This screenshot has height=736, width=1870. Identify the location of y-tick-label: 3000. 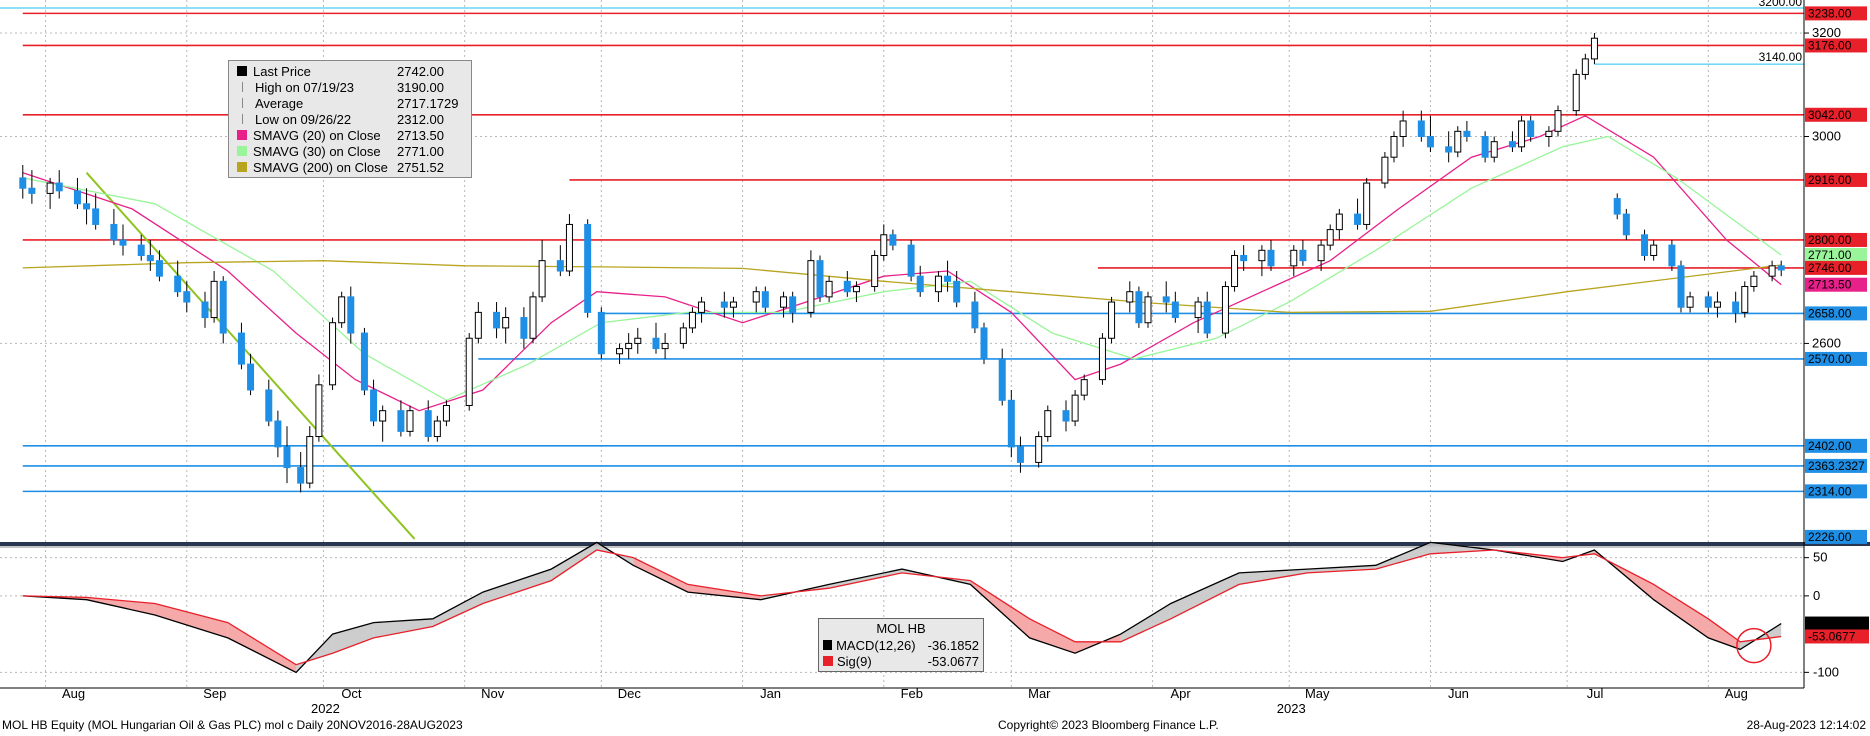
(1826, 136).